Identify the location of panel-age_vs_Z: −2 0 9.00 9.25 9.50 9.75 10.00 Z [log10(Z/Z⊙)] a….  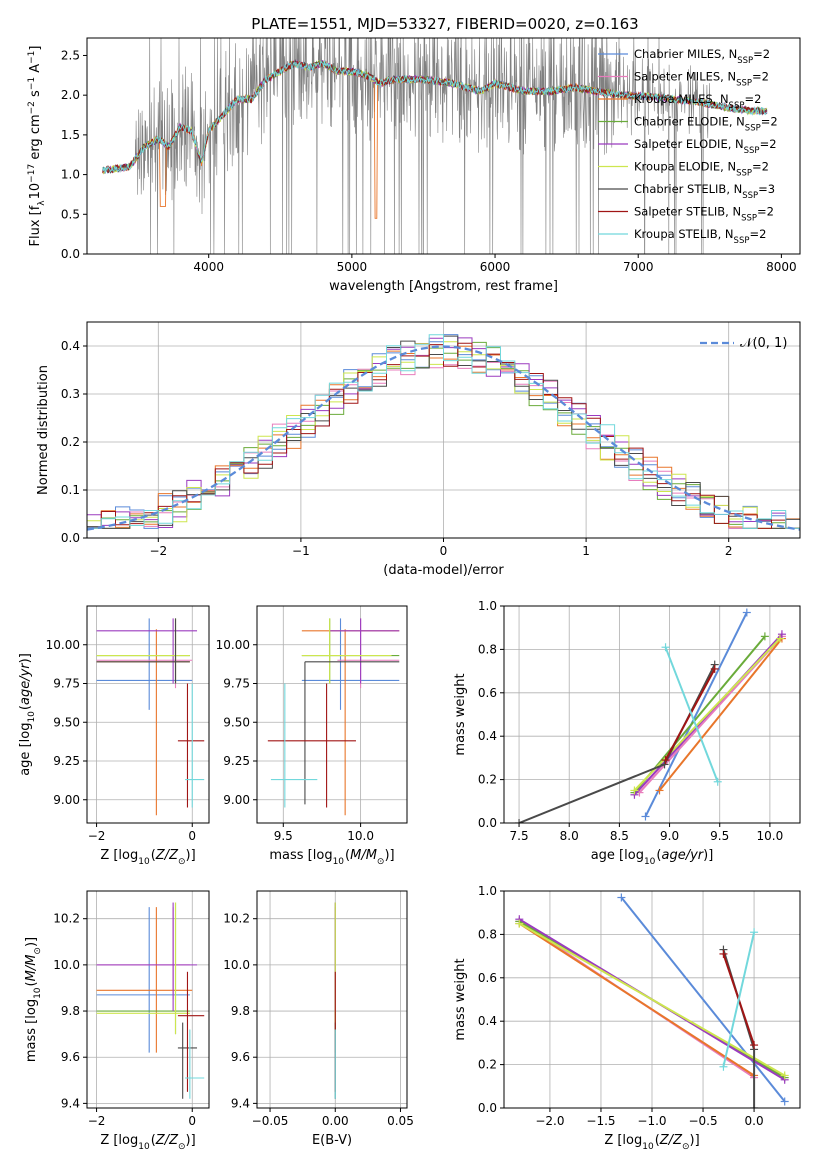
(114, 736).